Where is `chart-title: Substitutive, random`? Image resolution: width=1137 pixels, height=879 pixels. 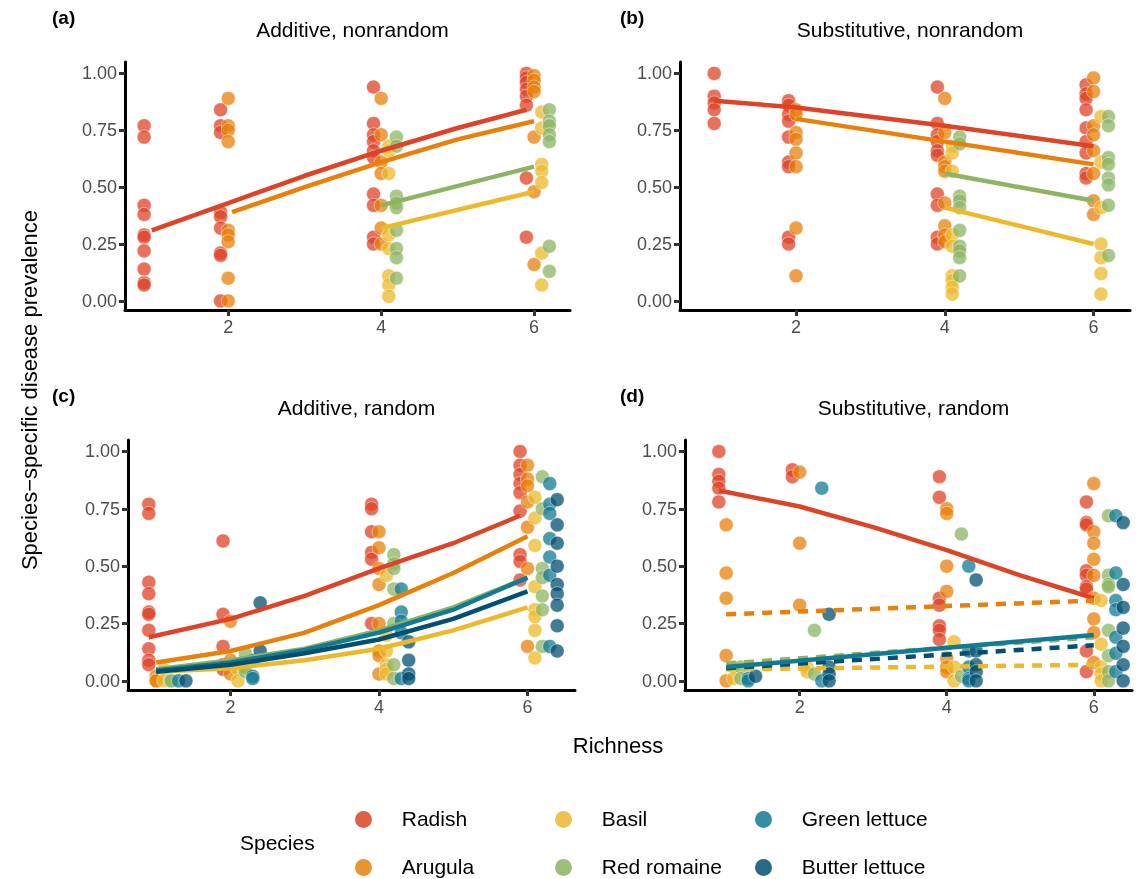 chart-title: Substitutive, random is located at coordinates (913, 407).